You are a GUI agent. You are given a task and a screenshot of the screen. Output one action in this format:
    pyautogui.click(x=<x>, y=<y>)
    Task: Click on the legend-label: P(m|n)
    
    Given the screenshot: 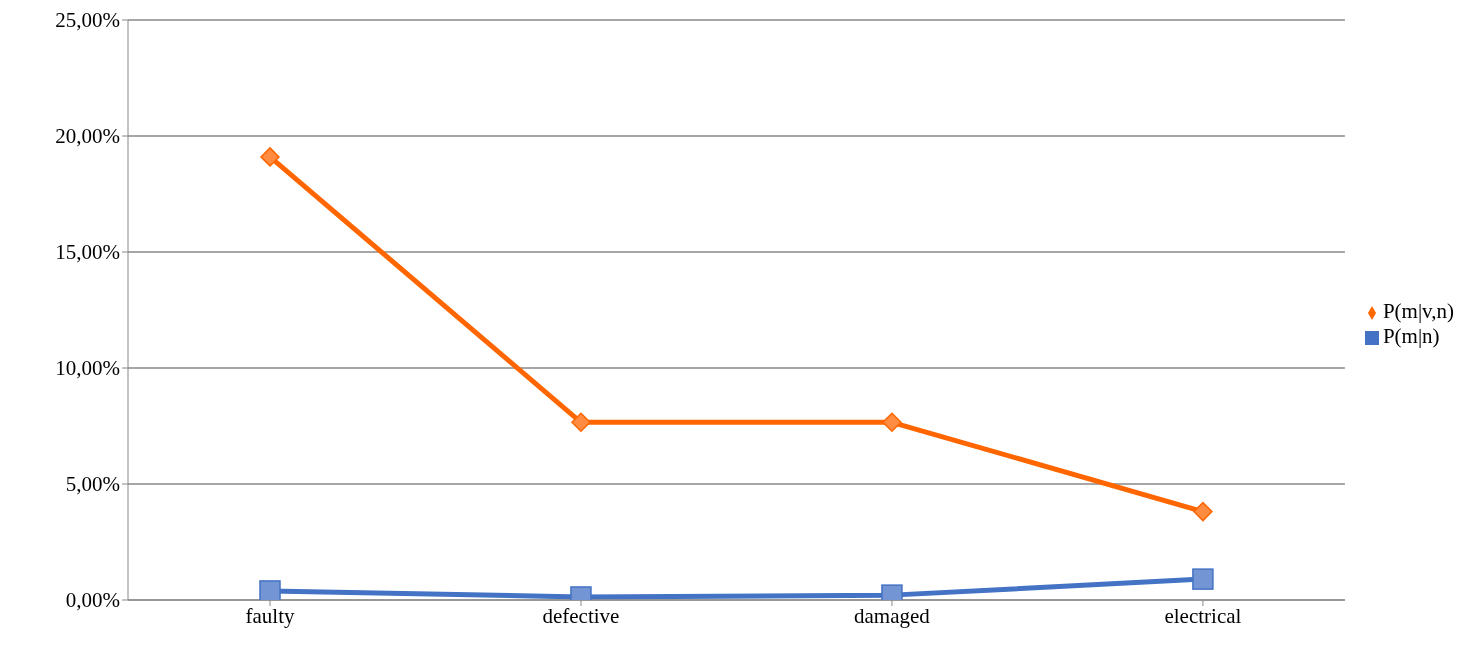 What is the action you would take?
    pyautogui.click(x=1411, y=336)
    